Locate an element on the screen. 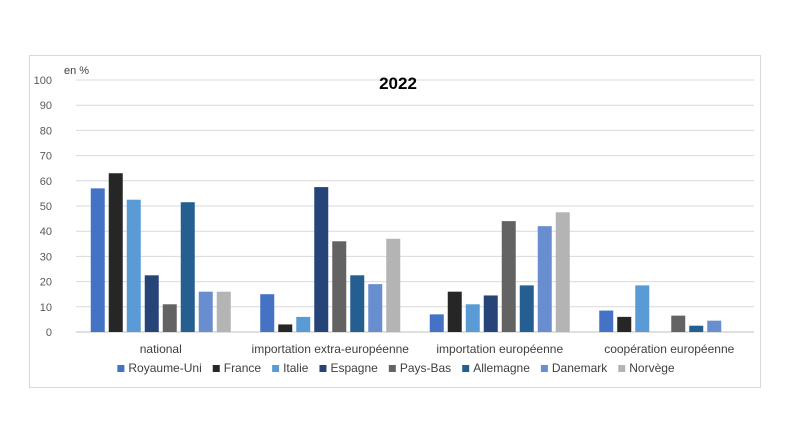  y-axis-unit: en % is located at coordinates (76, 71).